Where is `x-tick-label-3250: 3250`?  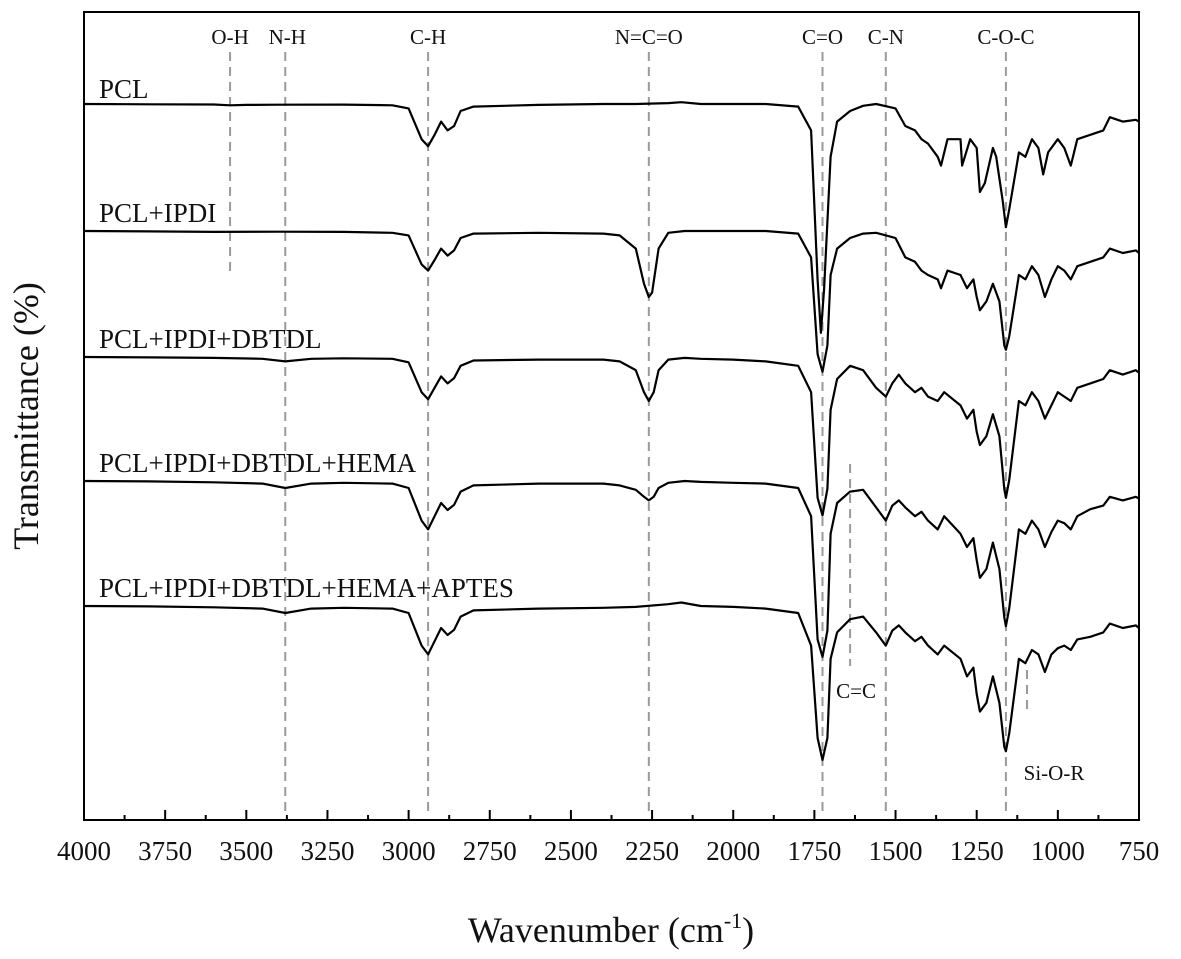 x-tick-label-3250: 3250 is located at coordinates (327, 851).